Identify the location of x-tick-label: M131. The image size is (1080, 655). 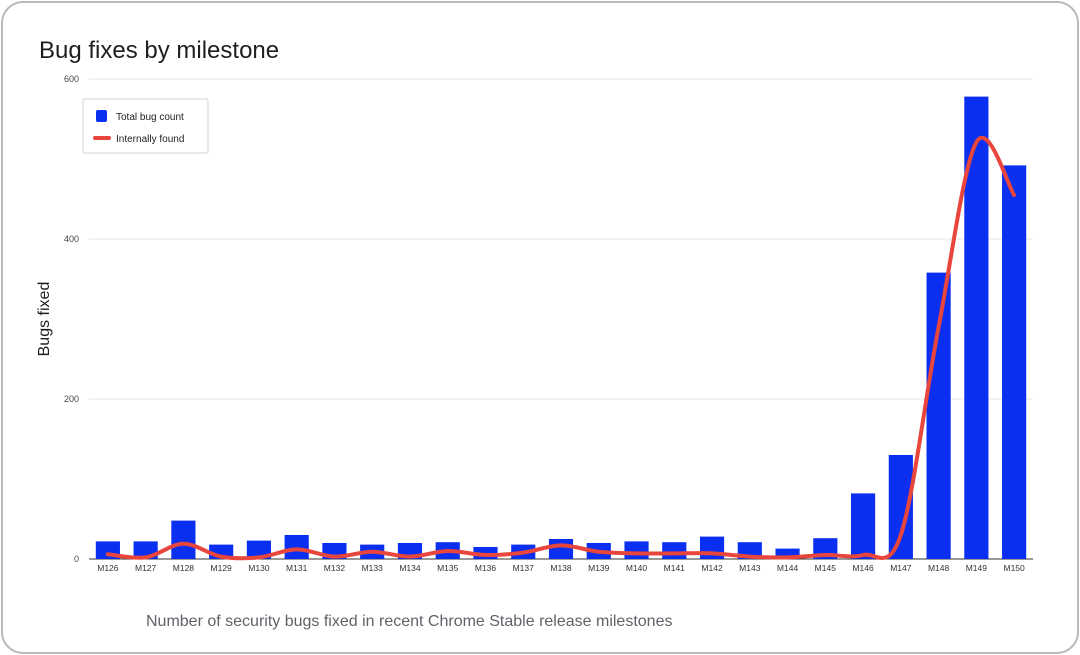
(297, 568).